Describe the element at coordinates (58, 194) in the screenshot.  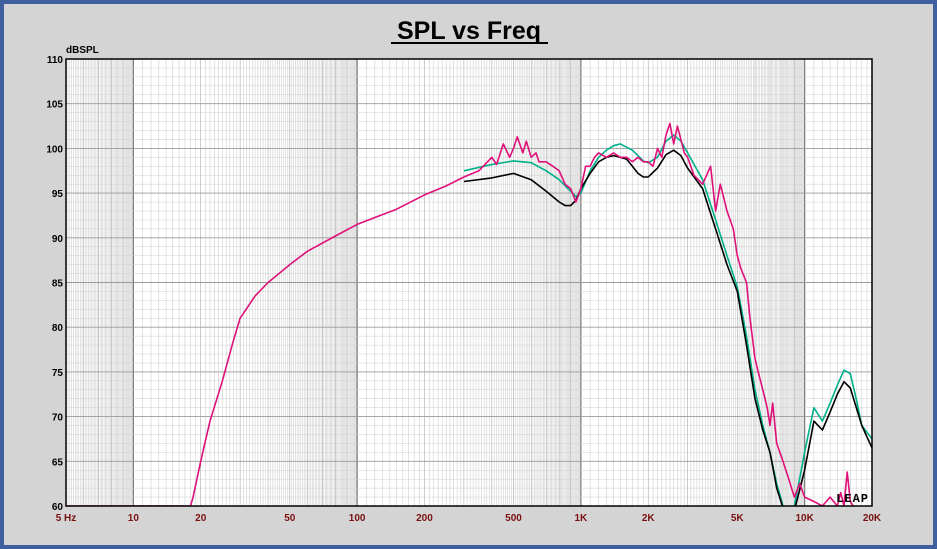
I see `y-tick-label: 95` at that location.